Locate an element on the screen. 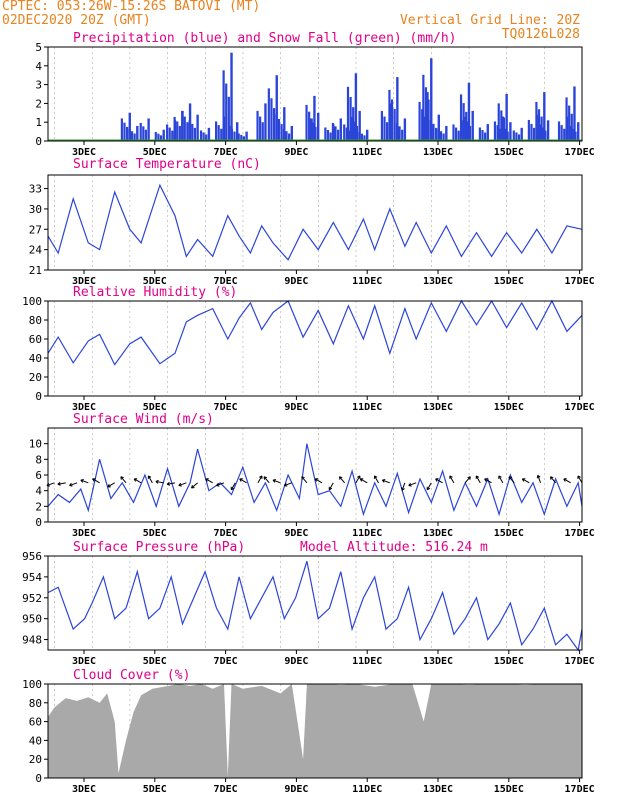 Image resolution: width=618 pixels, height=800 pixels. wind-ytick-label: 0 is located at coordinates (38, 522).